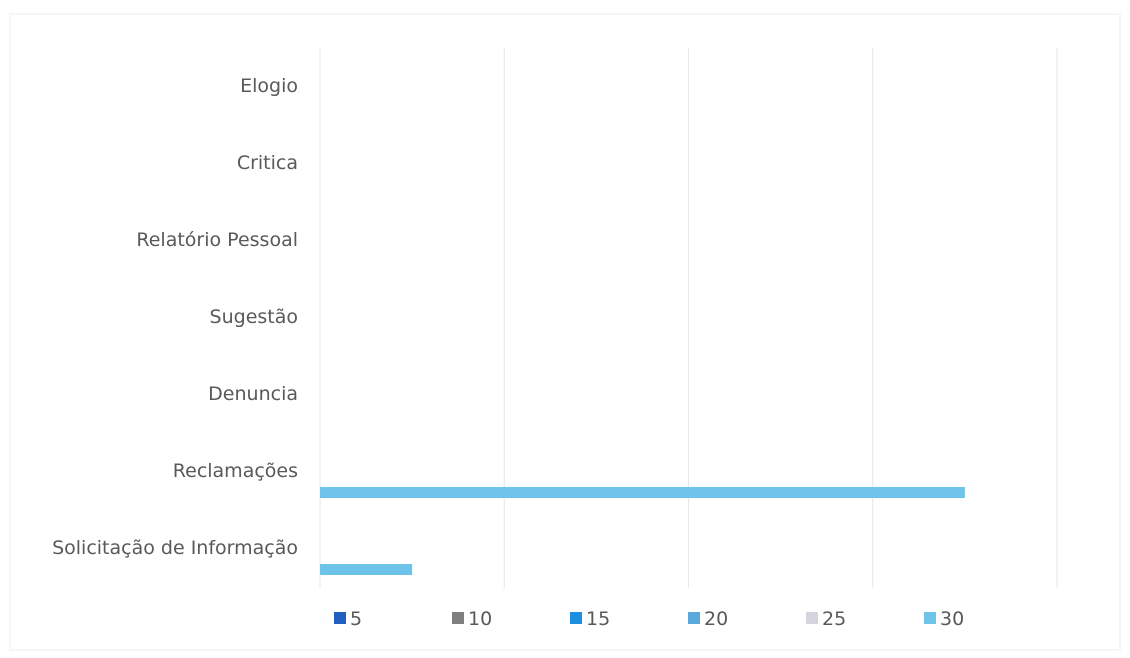 This screenshot has height=658, width=1130. Describe the element at coordinates (267, 163) in the screenshot. I see `category-label: Critica` at that location.